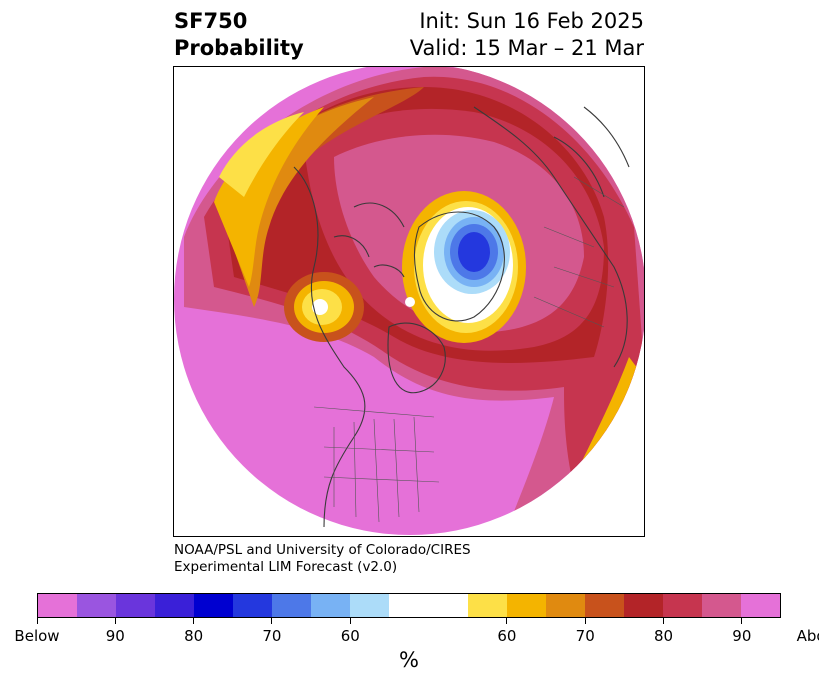 The width and height of the screenshot is (819, 686). What do you see at coordinates (591, 152) in the screenshot?
I see `europe-coast` at bounding box center [591, 152].